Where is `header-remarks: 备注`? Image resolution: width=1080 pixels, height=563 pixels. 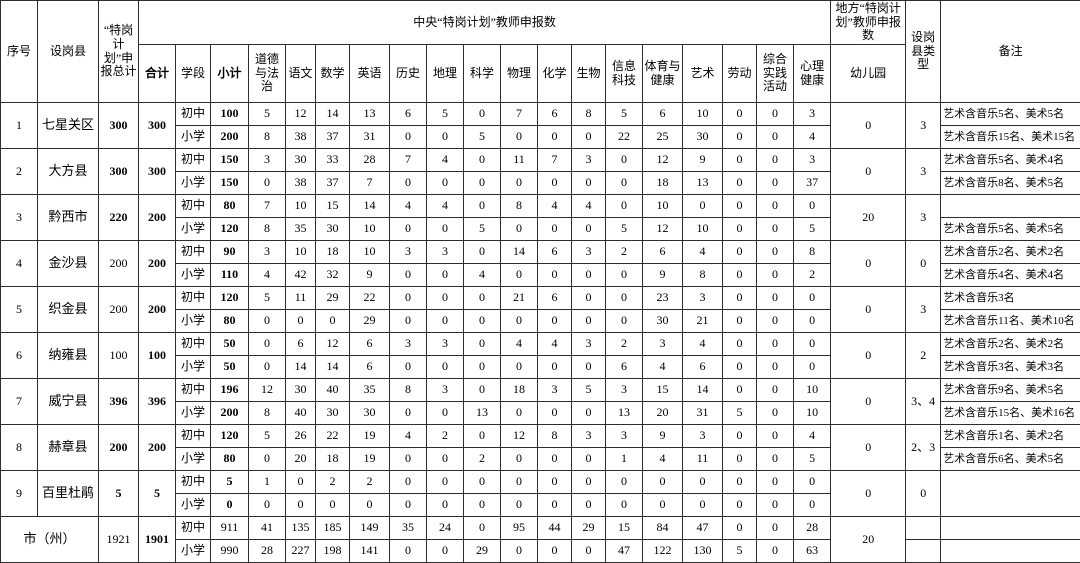 header-remarks: 备注 is located at coordinates (1010, 52).